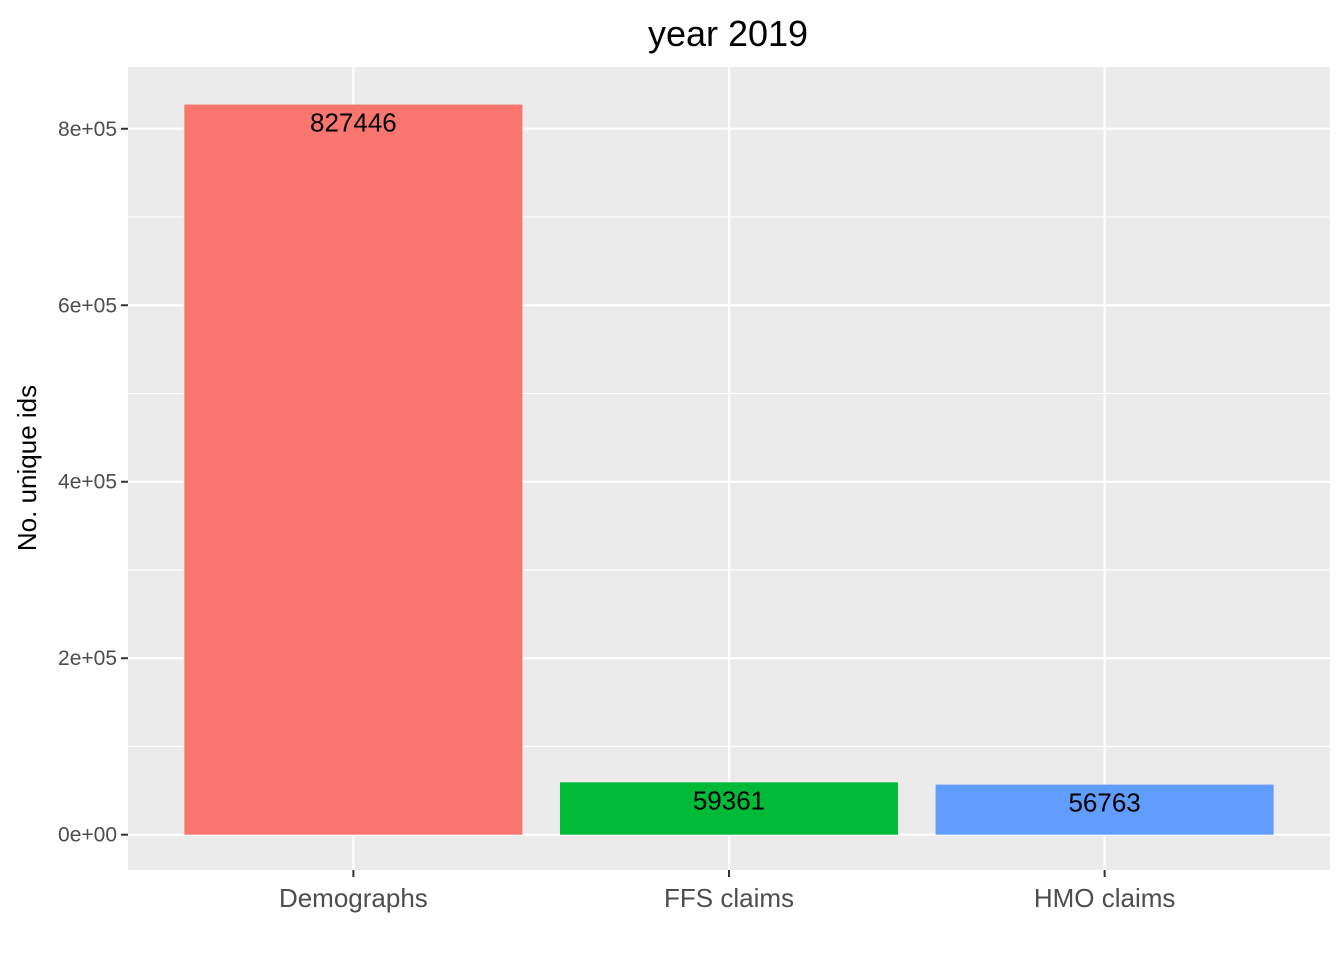 The width and height of the screenshot is (1344, 960). Describe the element at coordinates (27, 468) in the screenshot. I see `y-axis-title: No. unique ids` at that location.